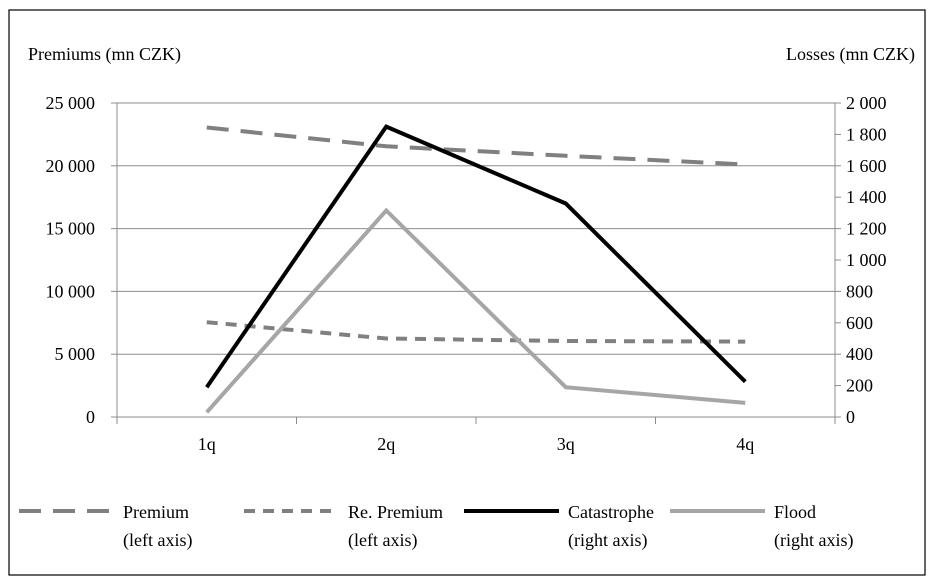 This screenshot has width=935, height=585. I want to click on left-axis-tick-label: 20 000, so click(71, 166).